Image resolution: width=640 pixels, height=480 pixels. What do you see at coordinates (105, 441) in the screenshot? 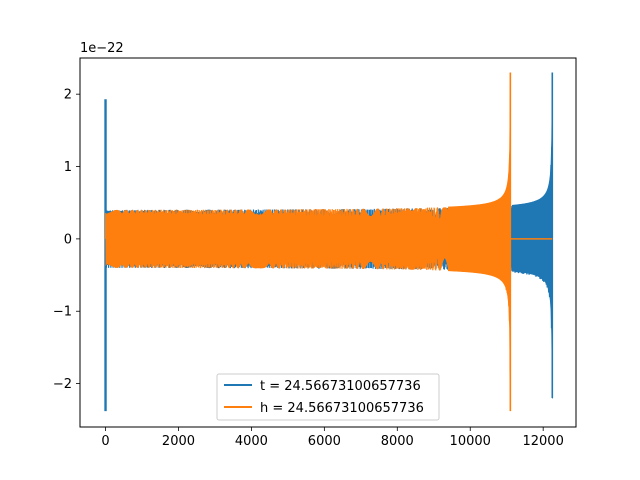
I see `x-tick-label: 0` at bounding box center [105, 441].